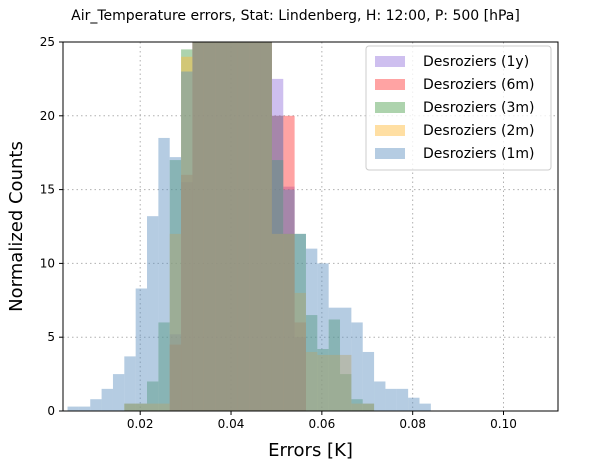  I want to click on legend-label-1: Desroziers (6m), so click(479, 85).